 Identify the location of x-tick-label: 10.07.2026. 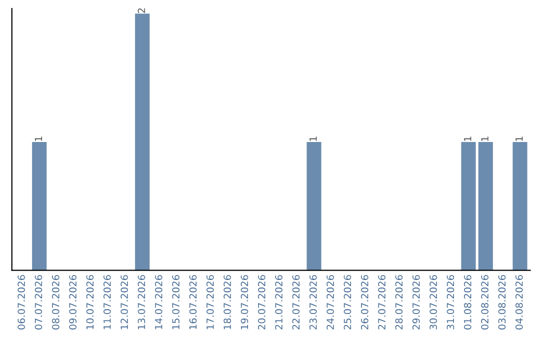
(90, 302).